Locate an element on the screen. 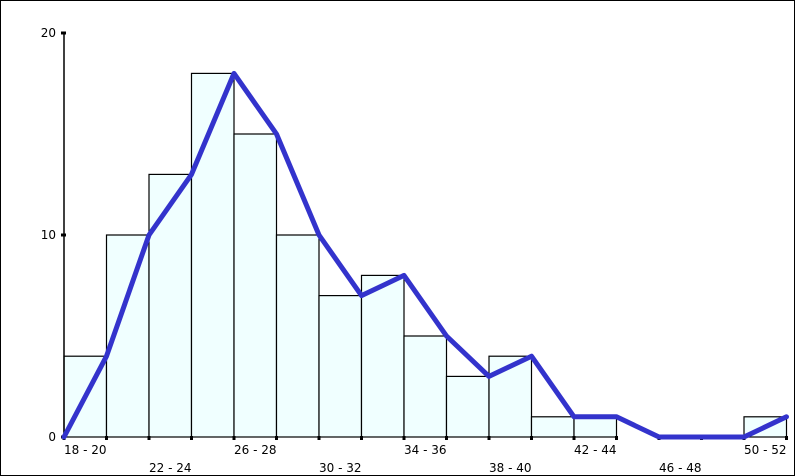 This screenshot has height=476, width=795. x-category-label-3: 30 - 32 is located at coordinates (340, 468).